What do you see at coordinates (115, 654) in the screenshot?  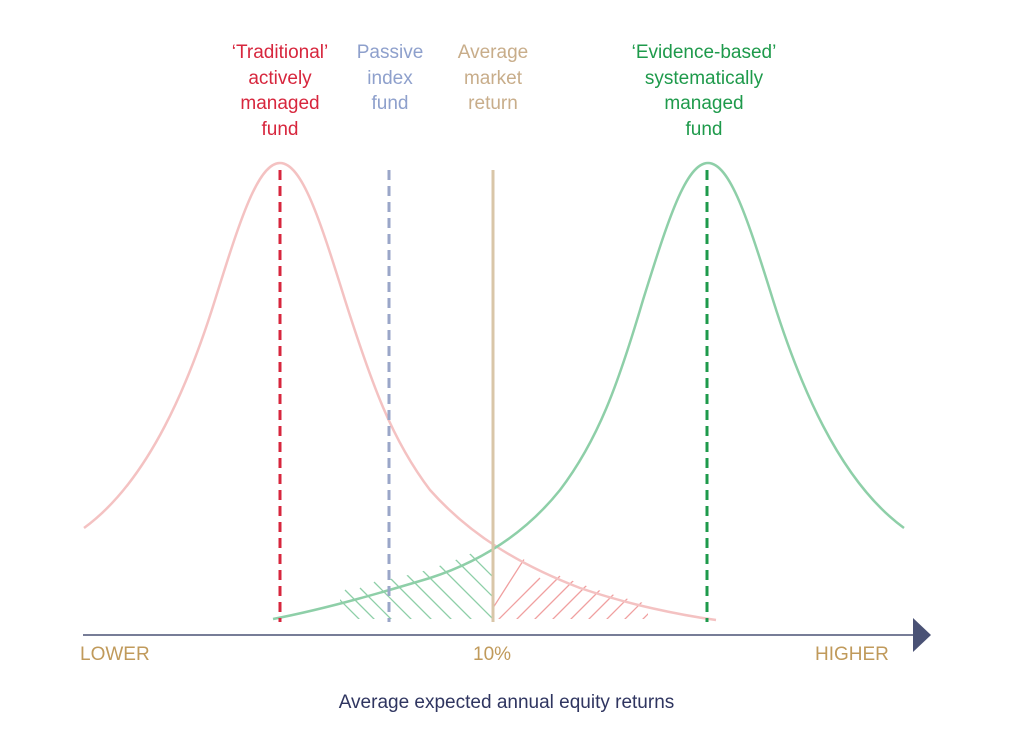 I see `x-axis-lower-label: LOWER` at bounding box center [115, 654].